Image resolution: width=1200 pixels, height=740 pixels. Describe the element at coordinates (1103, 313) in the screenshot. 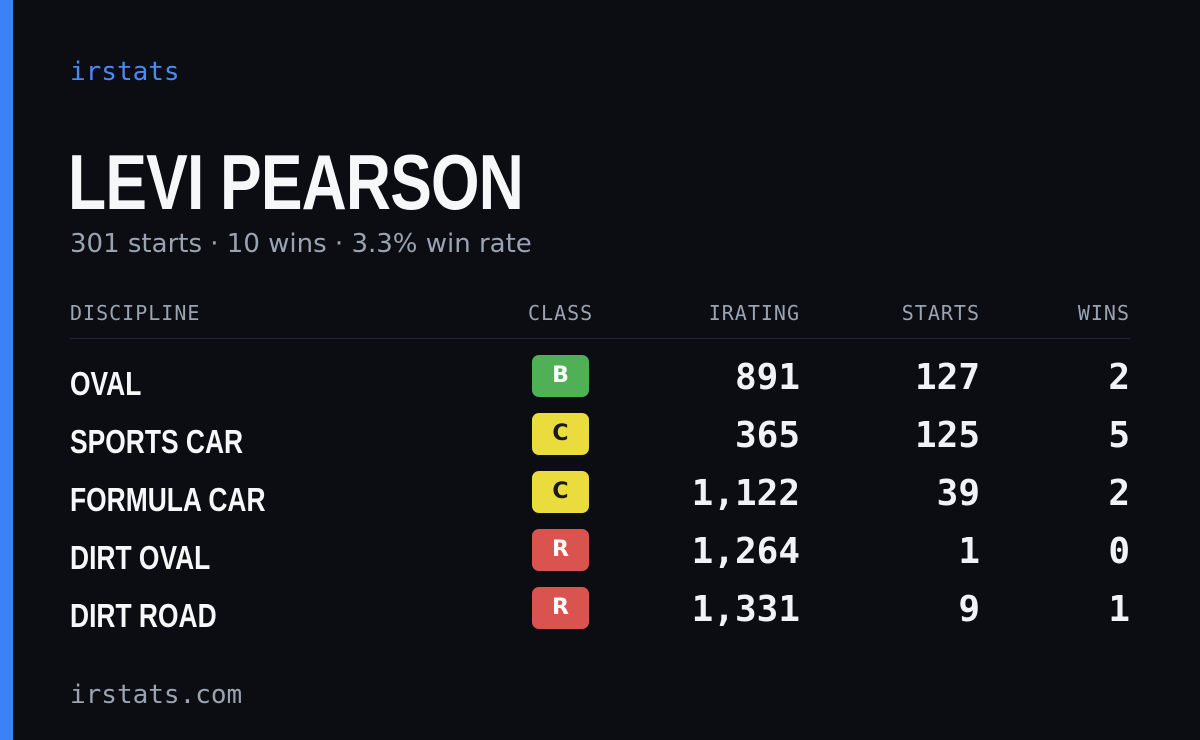

I see `header-wins: WINS` at that location.